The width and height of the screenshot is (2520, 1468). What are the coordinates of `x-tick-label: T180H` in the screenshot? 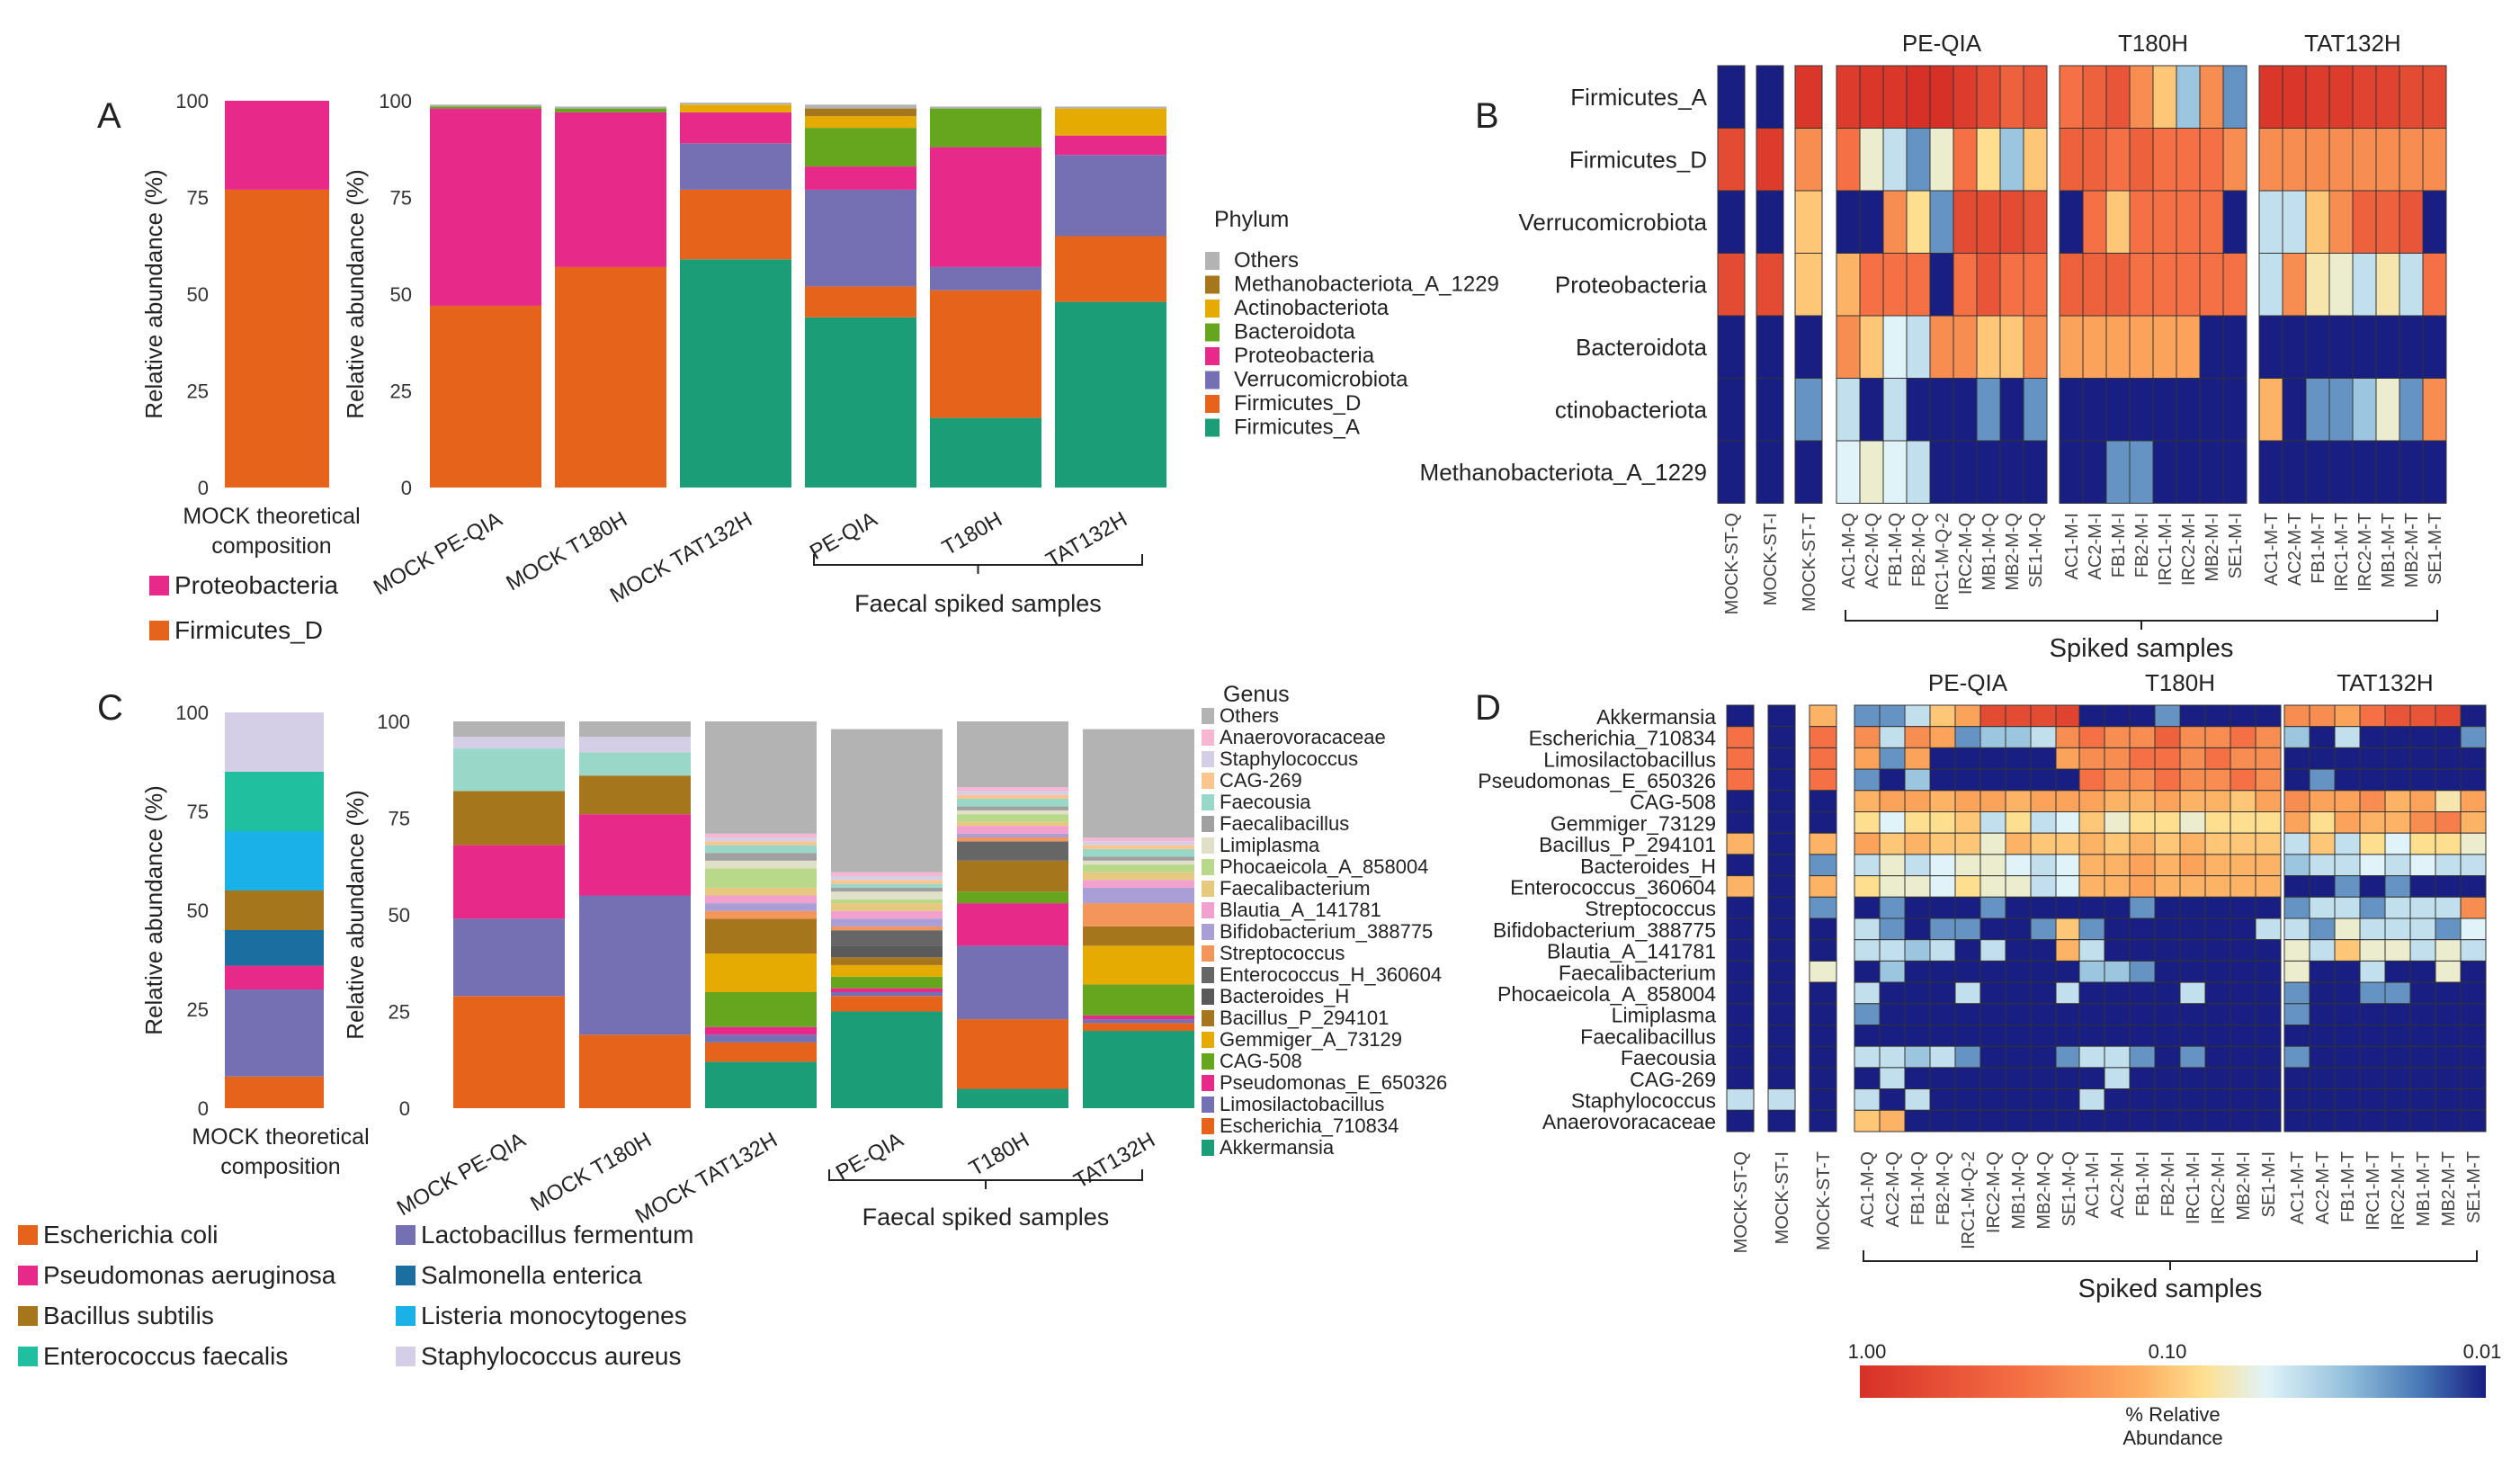 It's located at (999, 1154).